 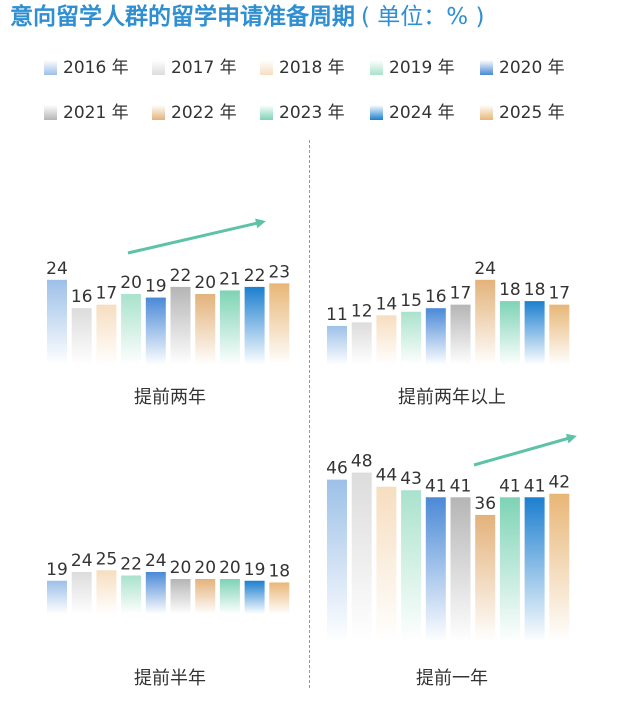 I want to click on legend-label: 2018 年, so click(x=312, y=68).